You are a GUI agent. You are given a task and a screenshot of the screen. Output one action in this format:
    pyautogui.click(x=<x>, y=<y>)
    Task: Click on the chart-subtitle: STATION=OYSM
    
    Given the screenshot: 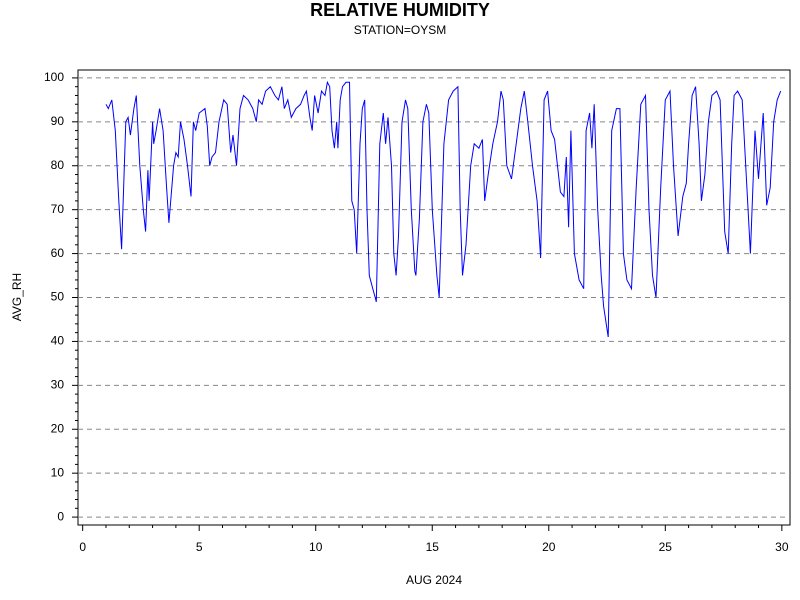 What is the action you would take?
    pyautogui.click(x=400, y=30)
    